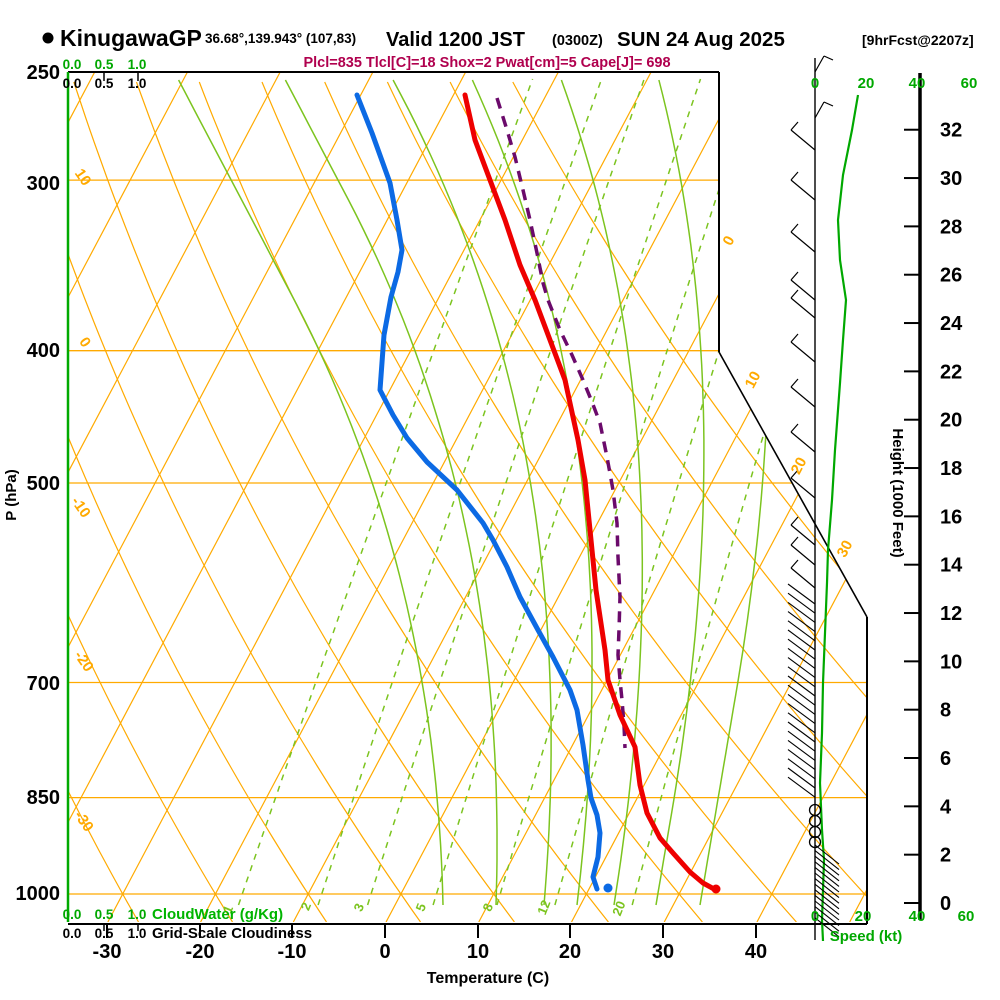  Describe the element at coordinates (866, 83) in the screenshot. I see `speed-scale-top-label: 20` at that location.